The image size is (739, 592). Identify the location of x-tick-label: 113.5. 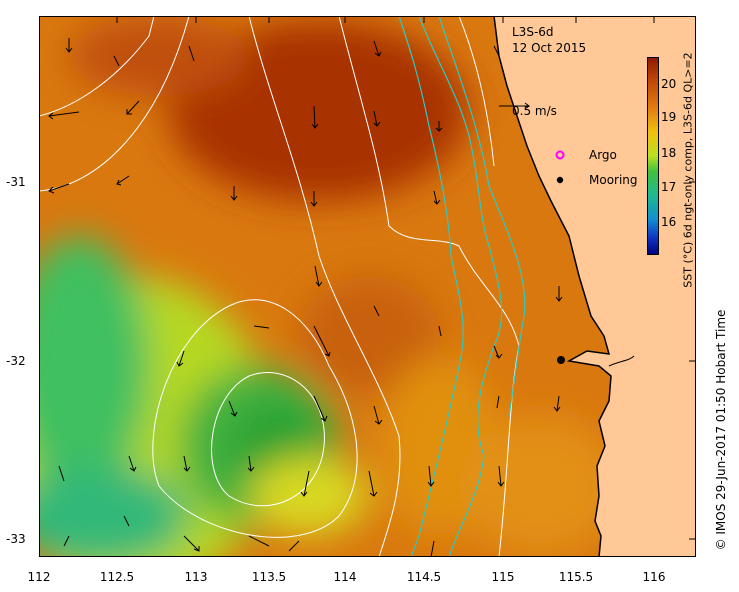
(269, 577).